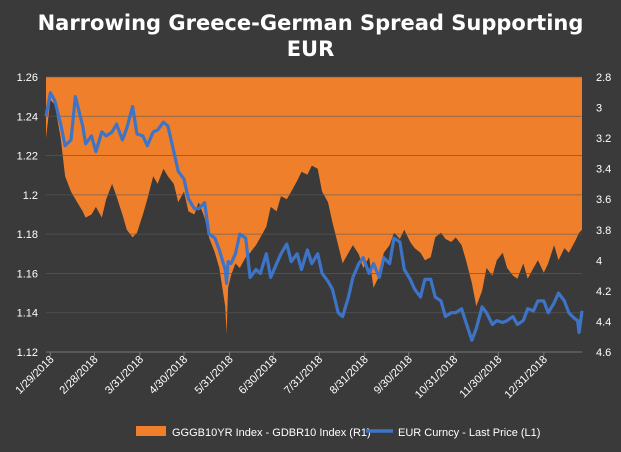 Image resolution: width=621 pixels, height=452 pixels. What do you see at coordinates (27, 157) in the screenshot?
I see `left-axis-tick-5: 1.22` at bounding box center [27, 157].